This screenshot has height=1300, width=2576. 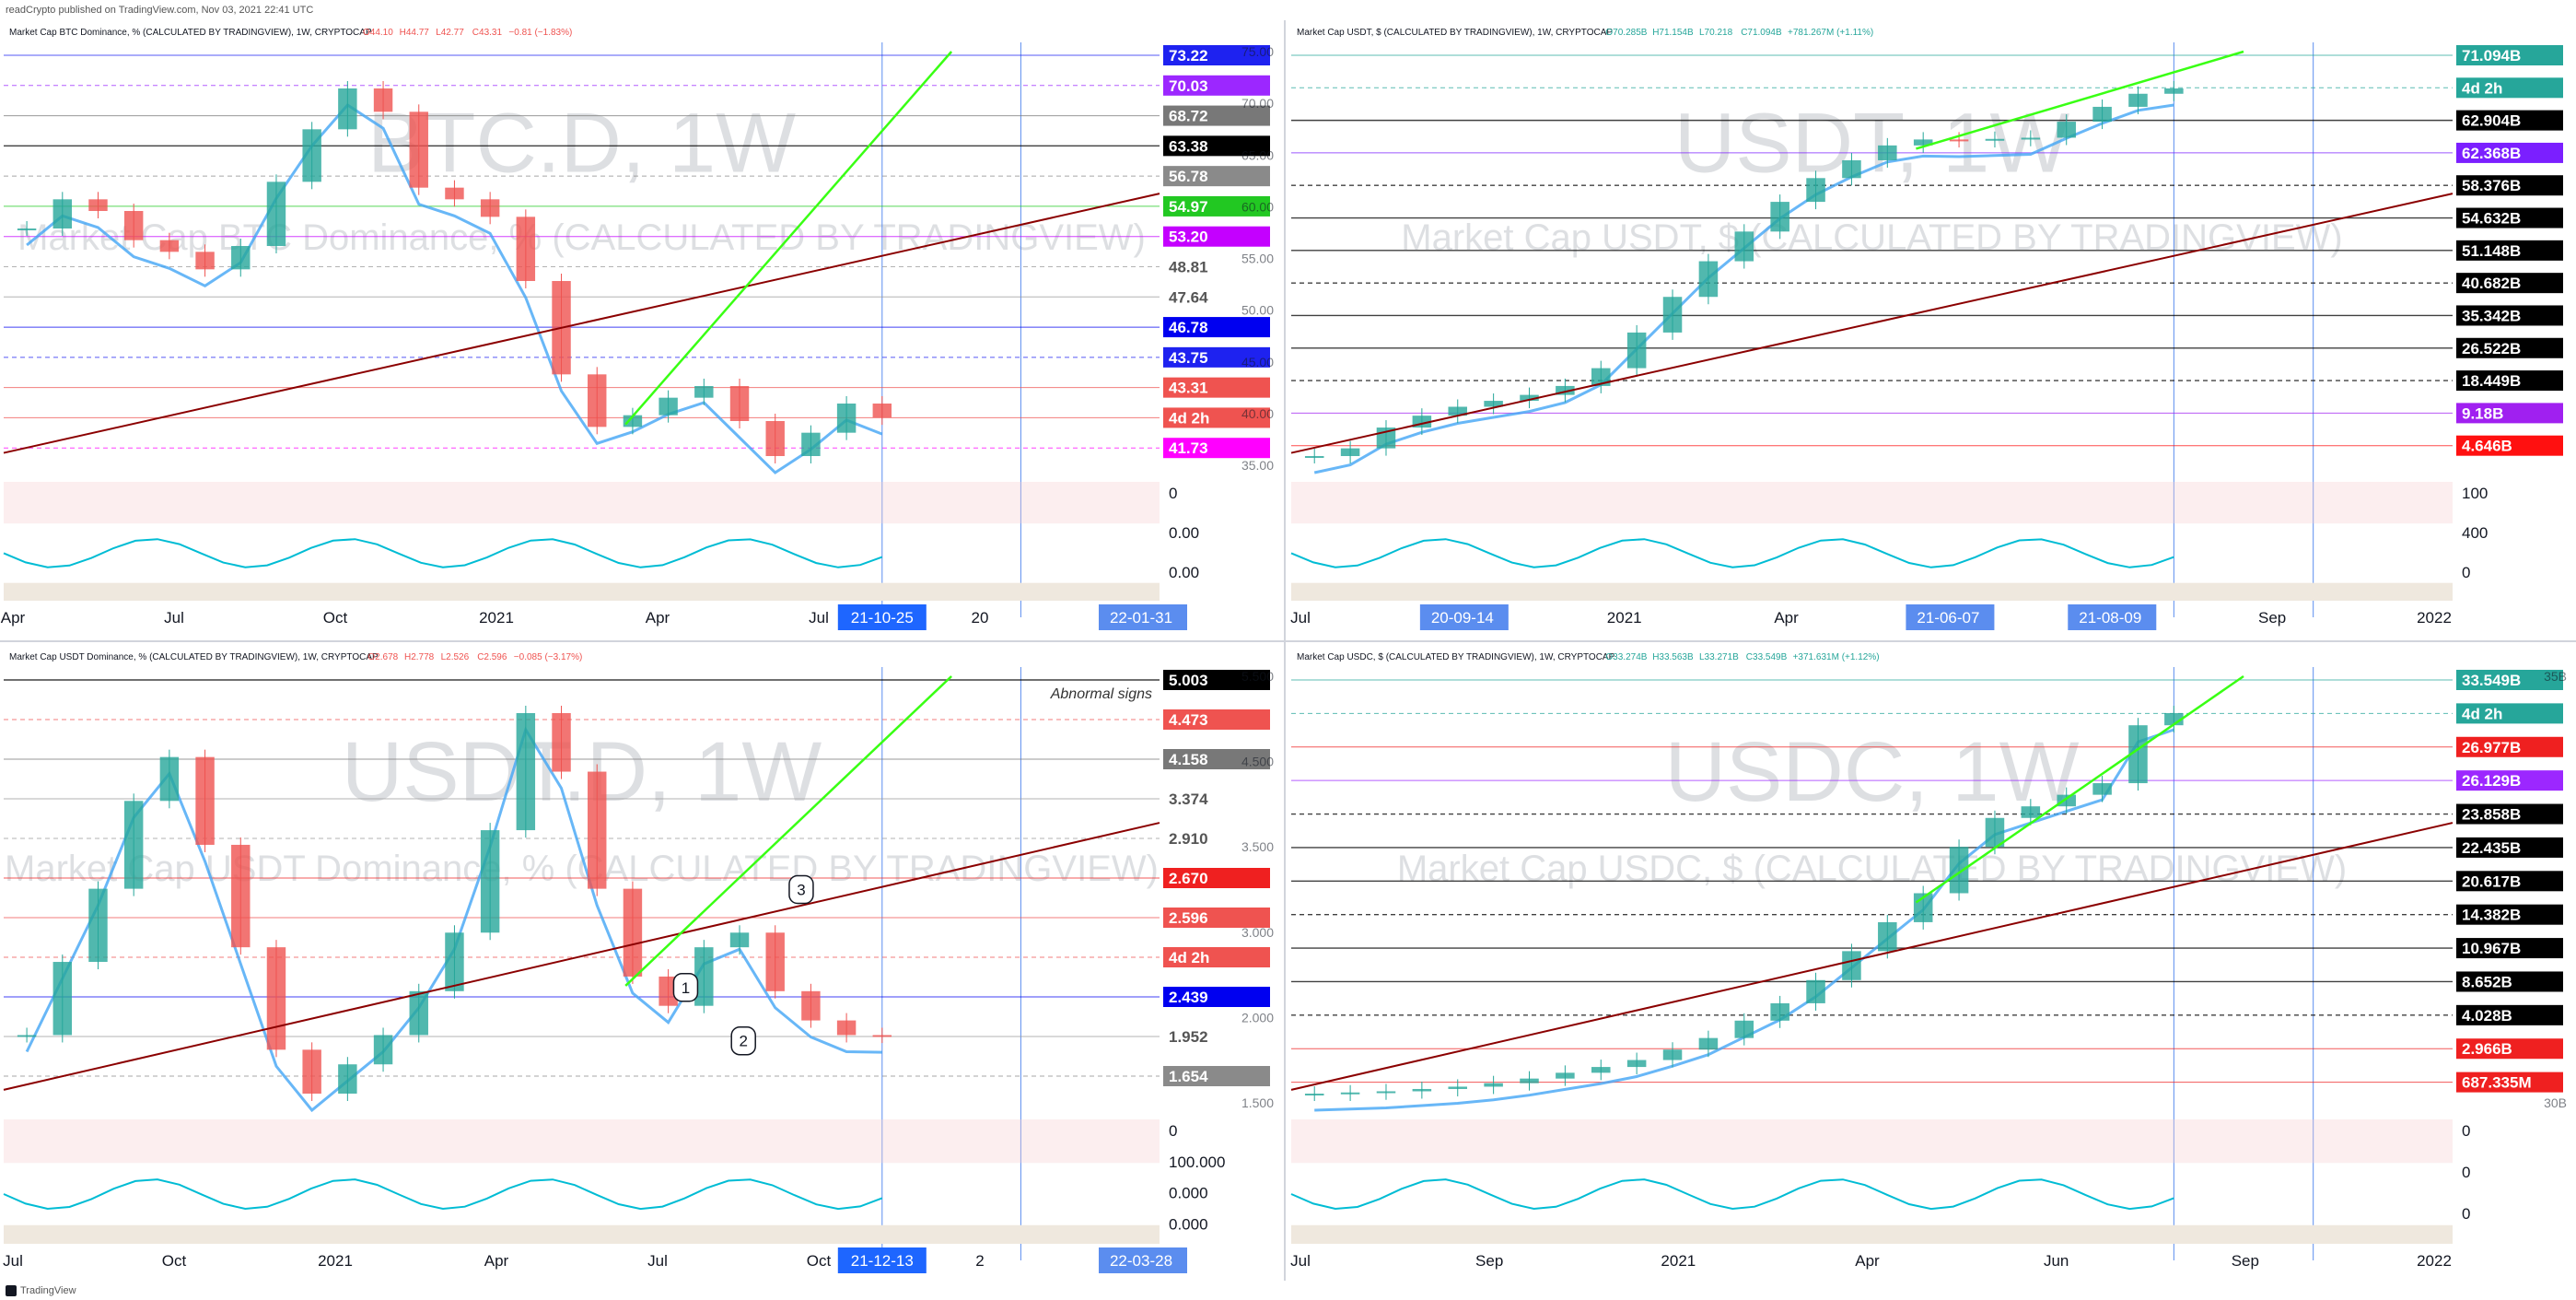 What do you see at coordinates (1626, 657) in the screenshot?
I see `legend-value: O33.274B` at bounding box center [1626, 657].